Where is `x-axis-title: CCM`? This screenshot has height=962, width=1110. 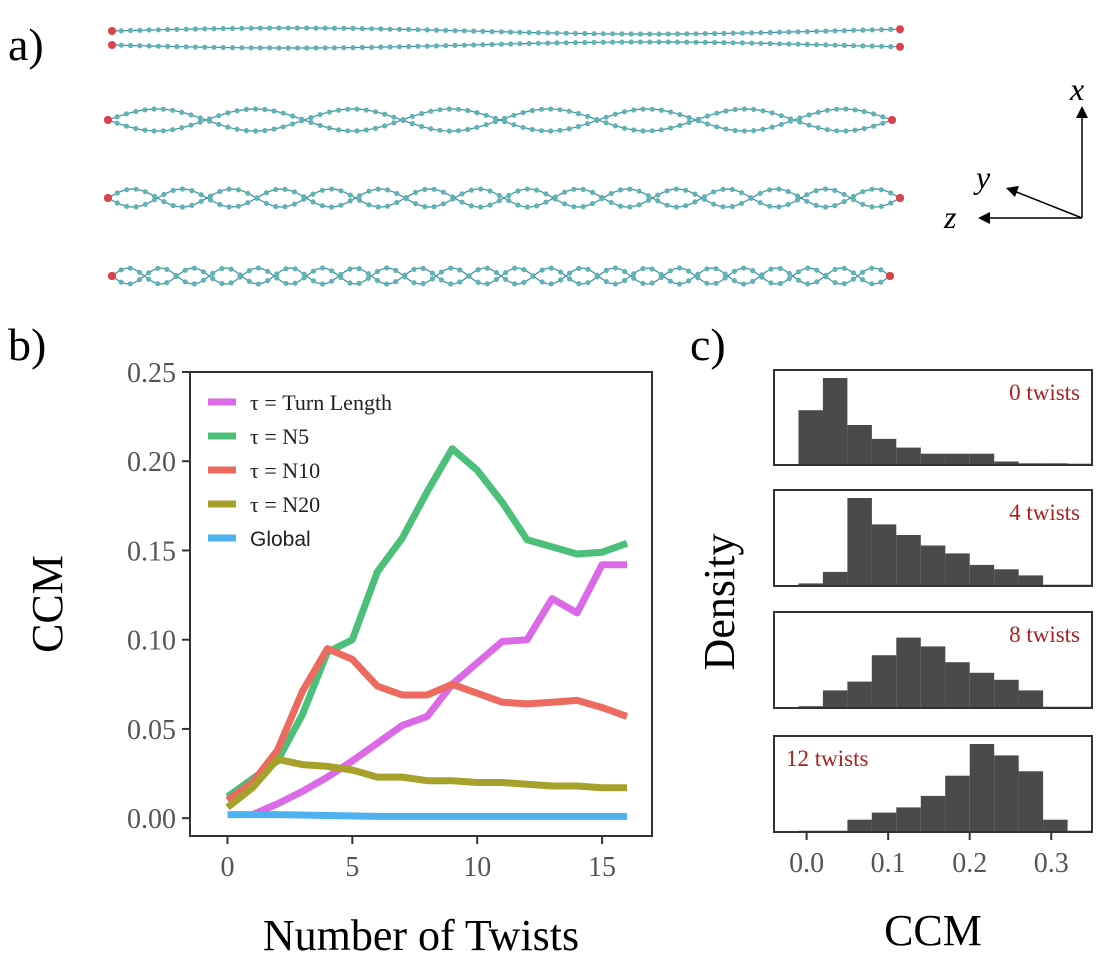 x-axis-title: CCM is located at coordinates (933, 930).